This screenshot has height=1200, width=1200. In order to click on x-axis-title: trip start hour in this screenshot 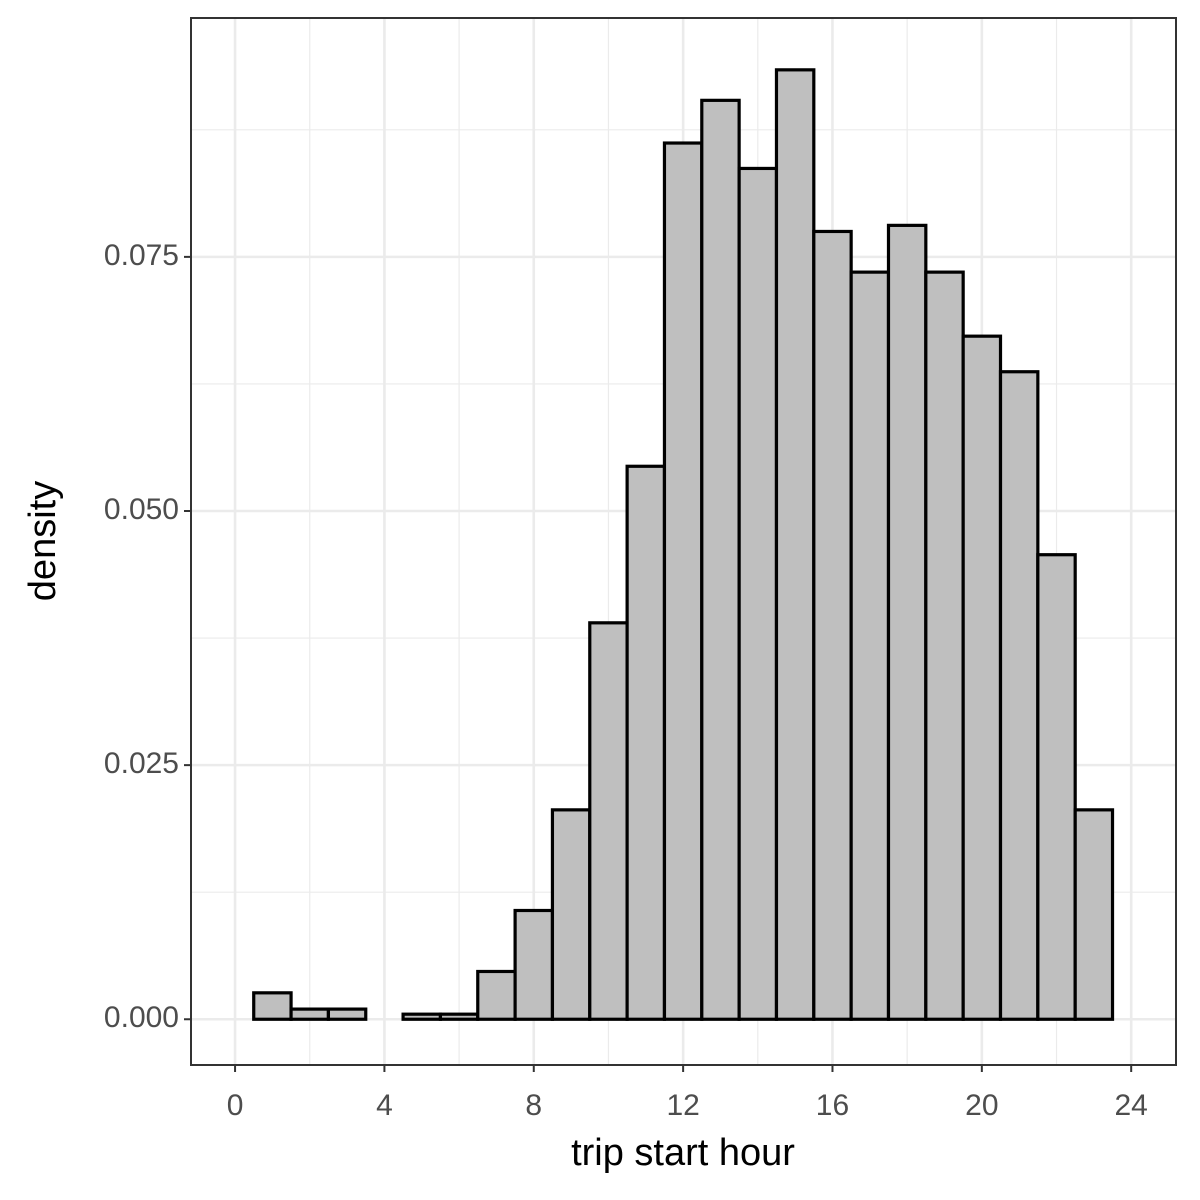, I will do `click(683, 1153)`.